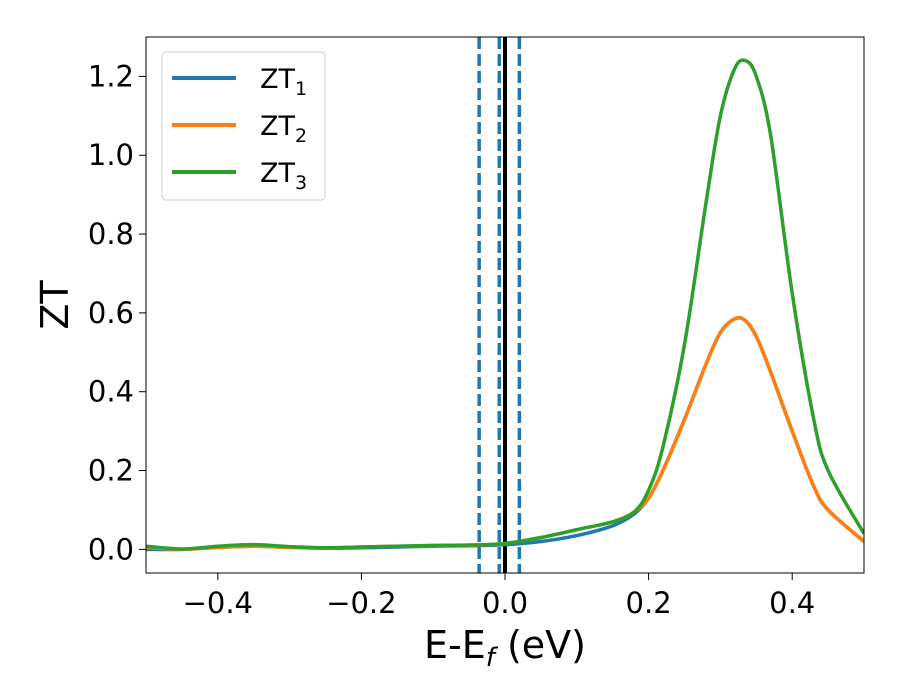 Image resolution: width=900 pixels, height=700 pixels. What do you see at coordinates (111, 471) in the screenshot?
I see `y-tick-label: 0.2` at bounding box center [111, 471].